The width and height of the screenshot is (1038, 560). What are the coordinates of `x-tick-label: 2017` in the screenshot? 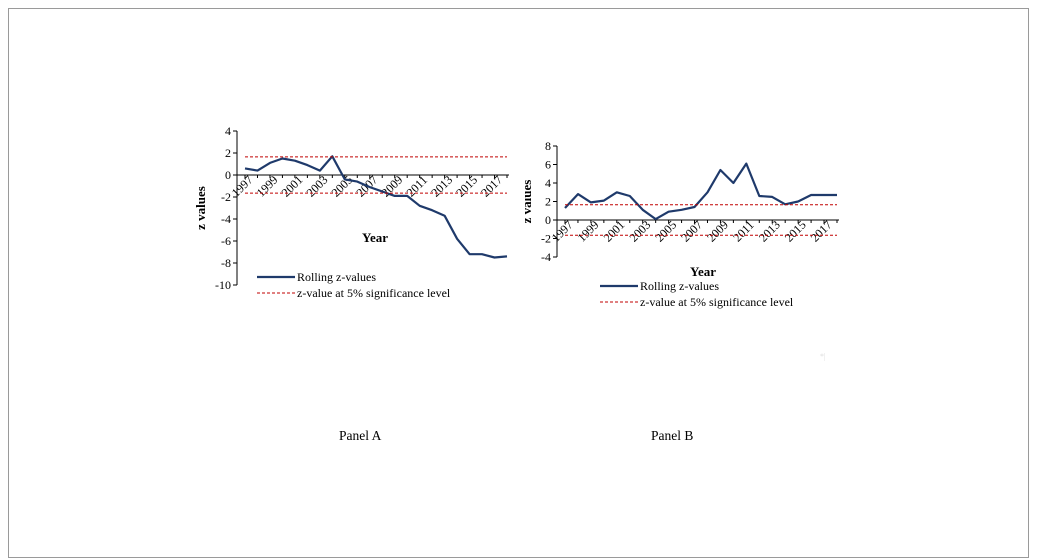 It's located at (821, 231).